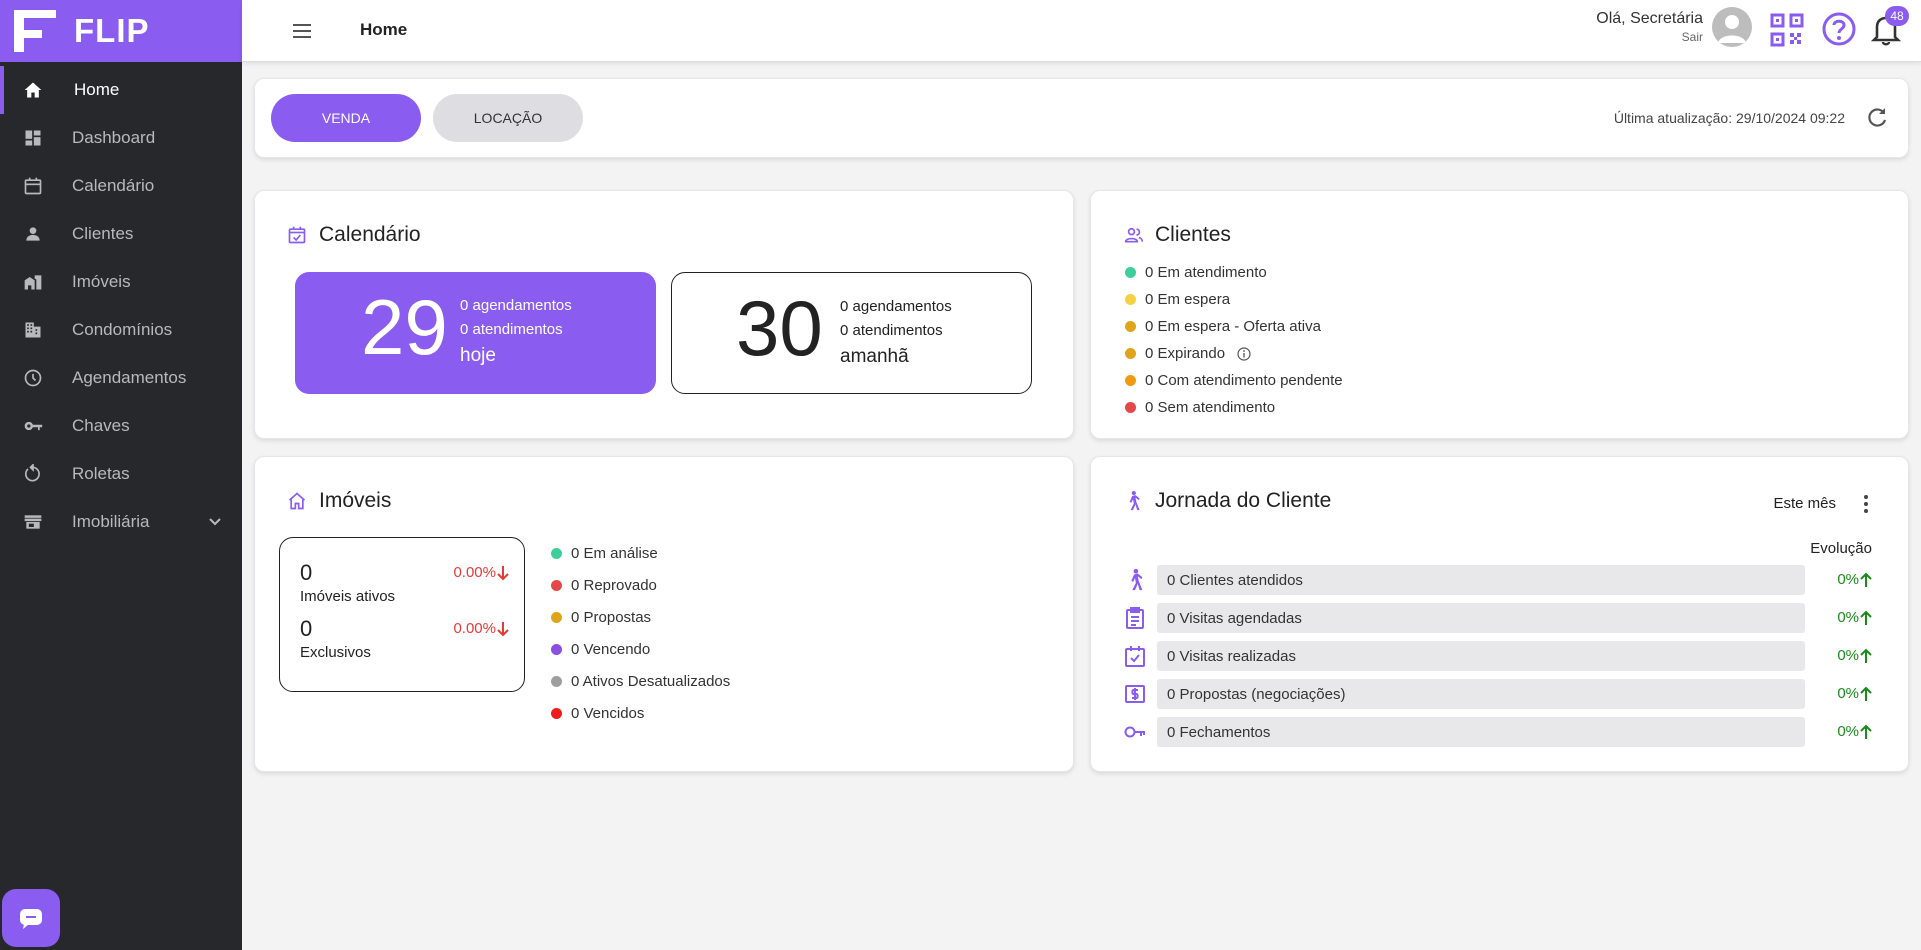  Describe the element at coordinates (1498, 732) in the screenshot. I see `journey-row: 0 Fechamentos 0%` at that location.